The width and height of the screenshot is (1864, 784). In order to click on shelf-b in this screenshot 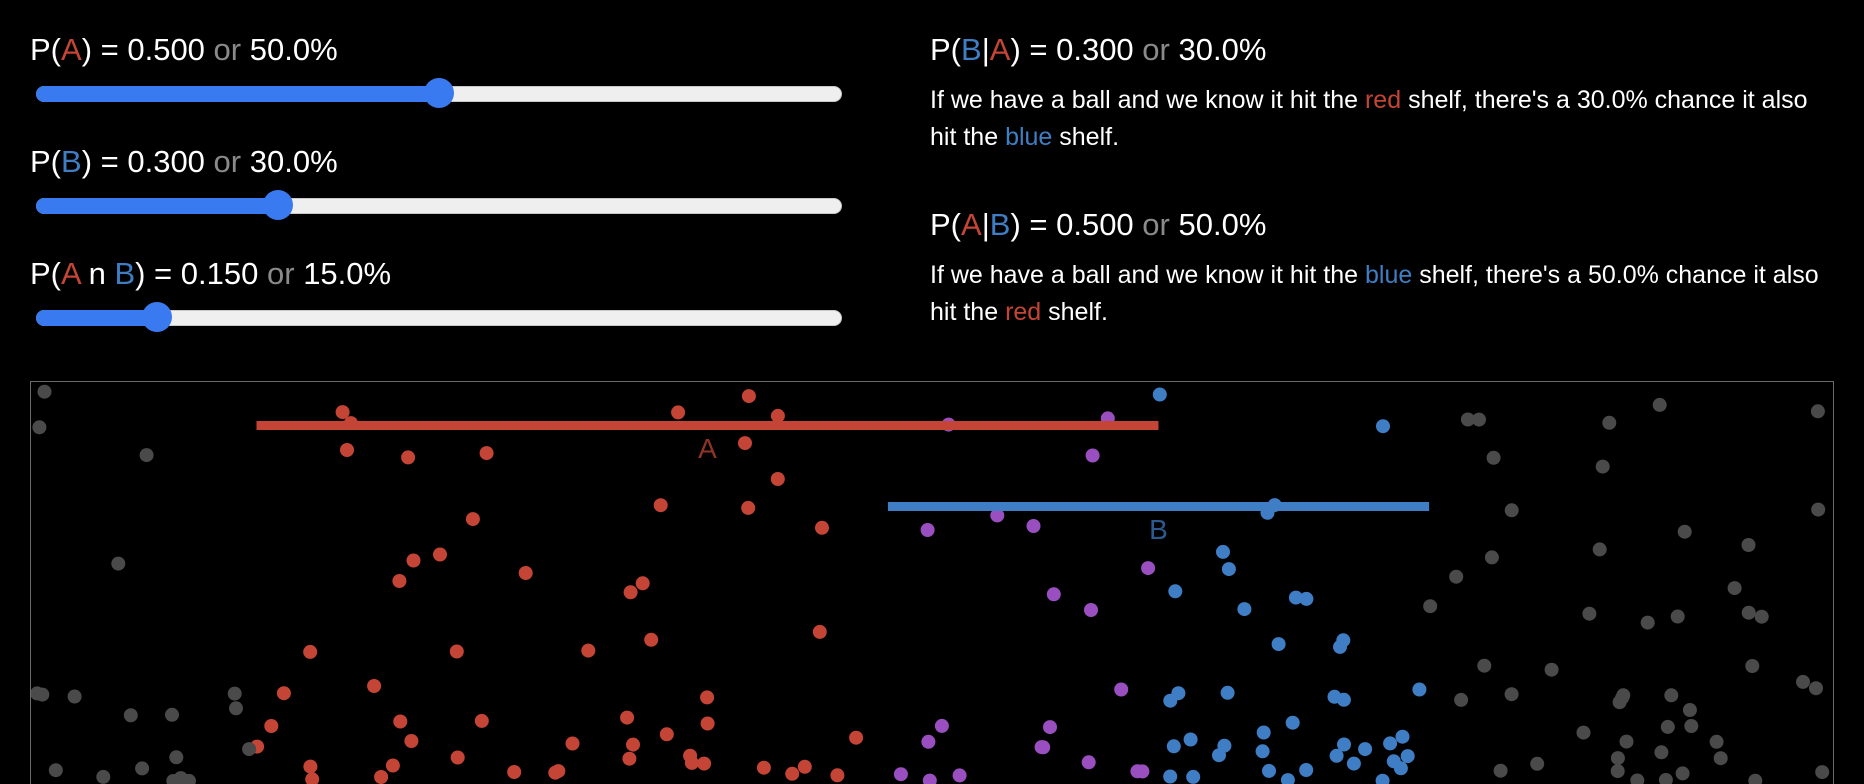, I will do `click(1158, 506)`.